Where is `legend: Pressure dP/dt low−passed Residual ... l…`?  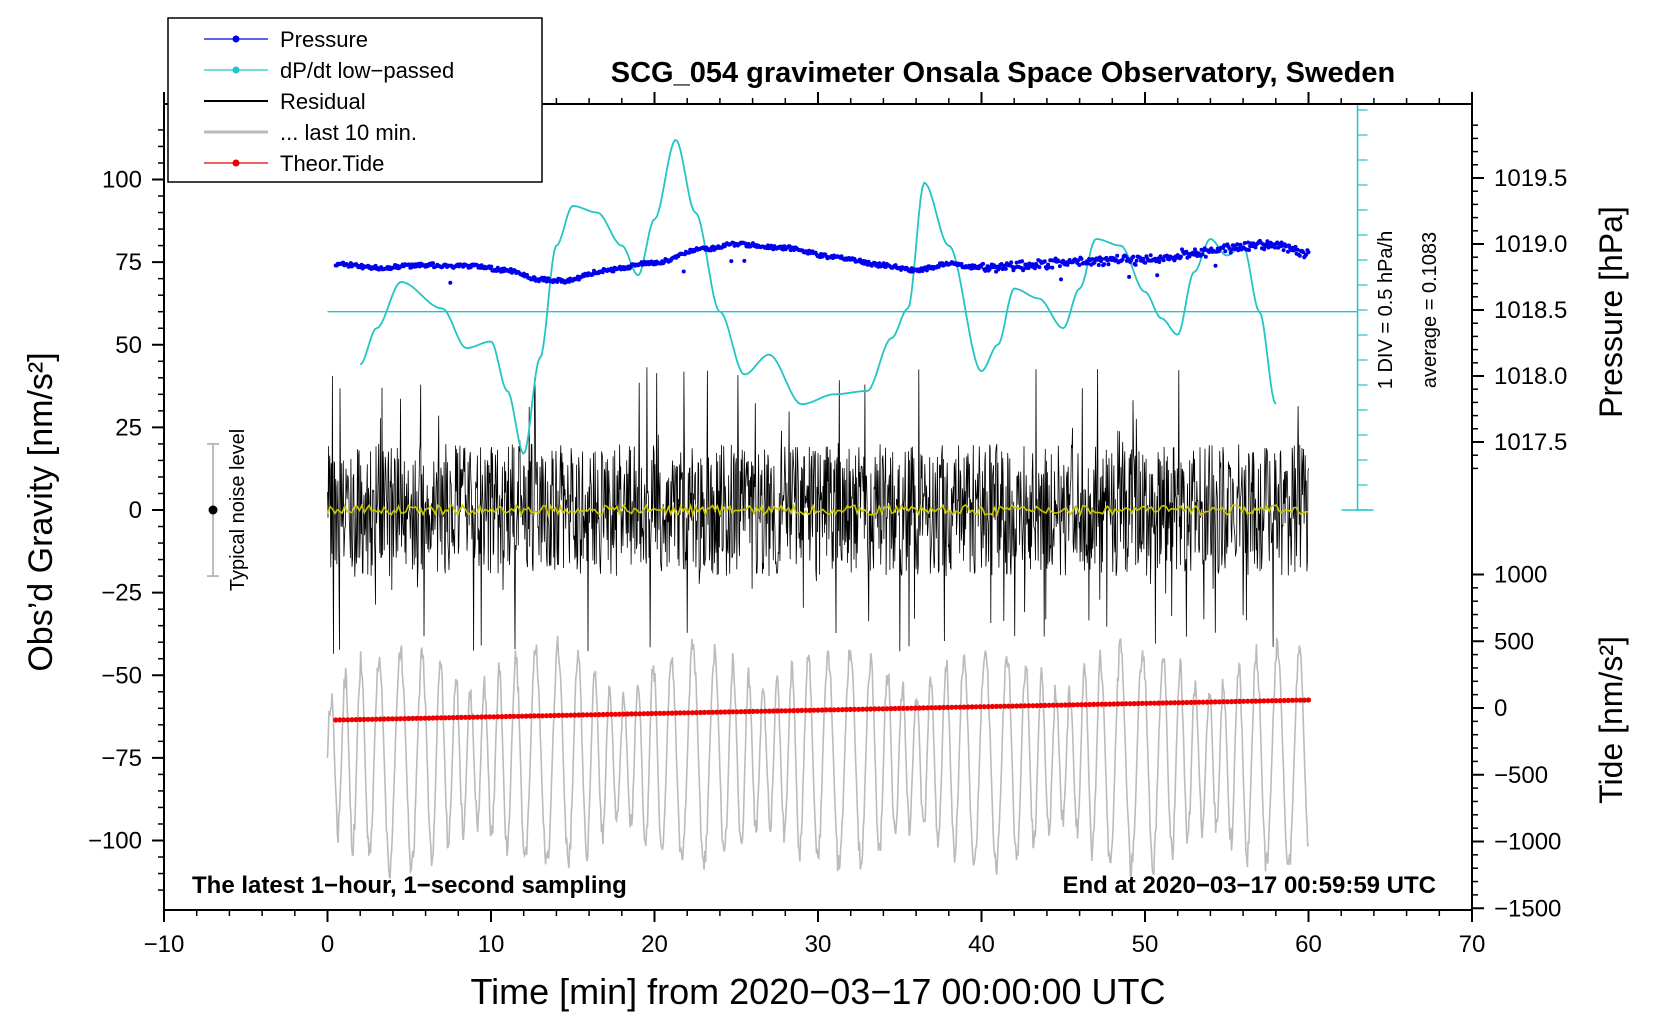
legend: Pressure dP/dt low−passed Residual ... l… is located at coordinates (355, 100).